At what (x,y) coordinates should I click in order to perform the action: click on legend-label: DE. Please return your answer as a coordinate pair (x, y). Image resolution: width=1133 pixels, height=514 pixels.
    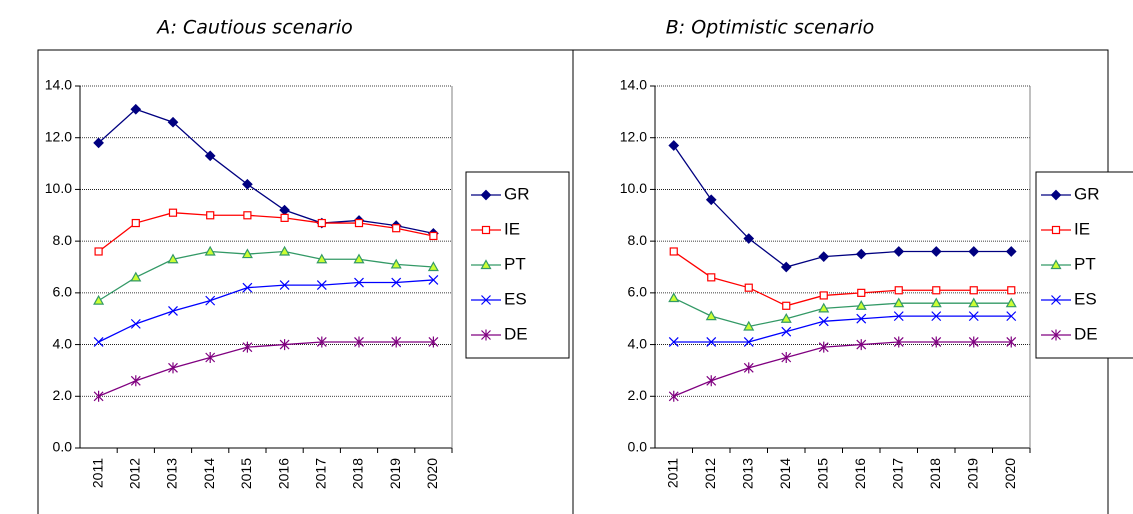
    Looking at the image, I should click on (1086, 333).